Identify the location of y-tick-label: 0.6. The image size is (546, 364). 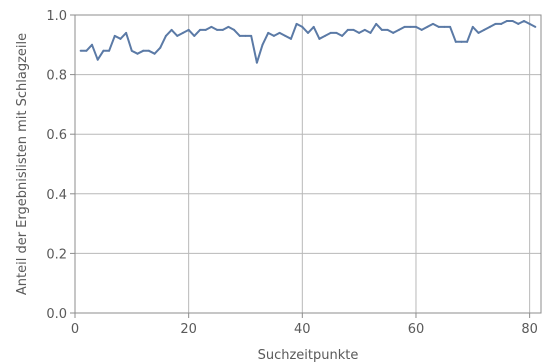
(56, 135).